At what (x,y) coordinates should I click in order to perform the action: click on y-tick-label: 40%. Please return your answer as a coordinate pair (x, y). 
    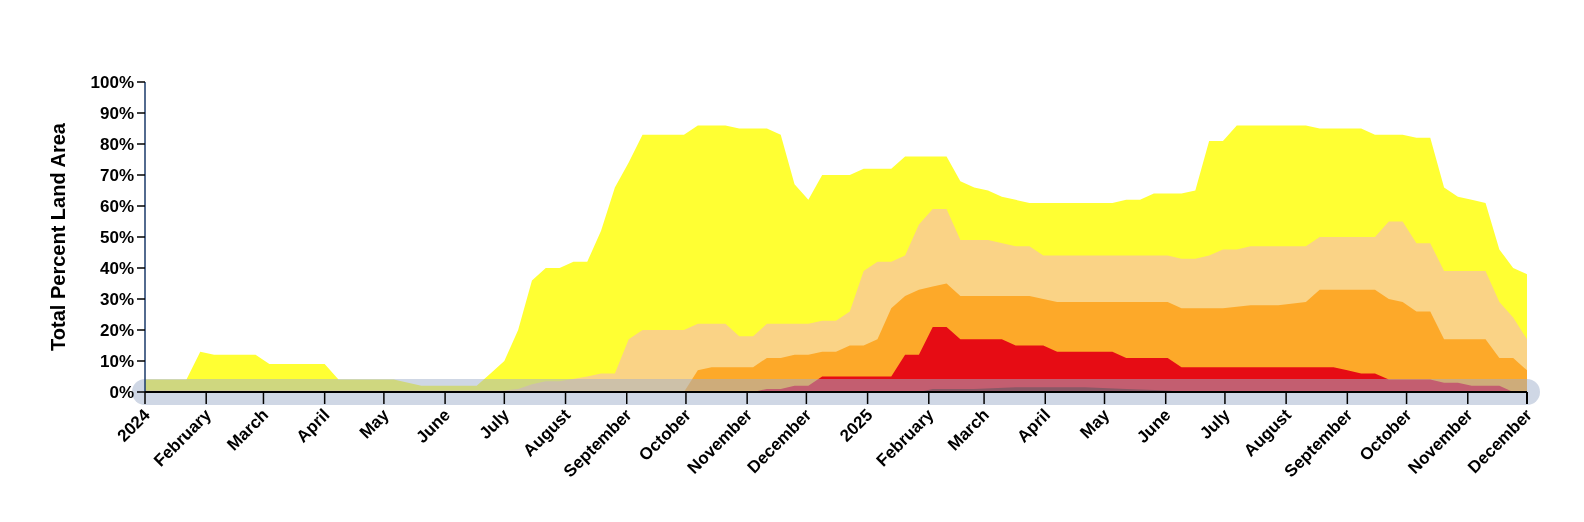
    Looking at the image, I should click on (116, 268).